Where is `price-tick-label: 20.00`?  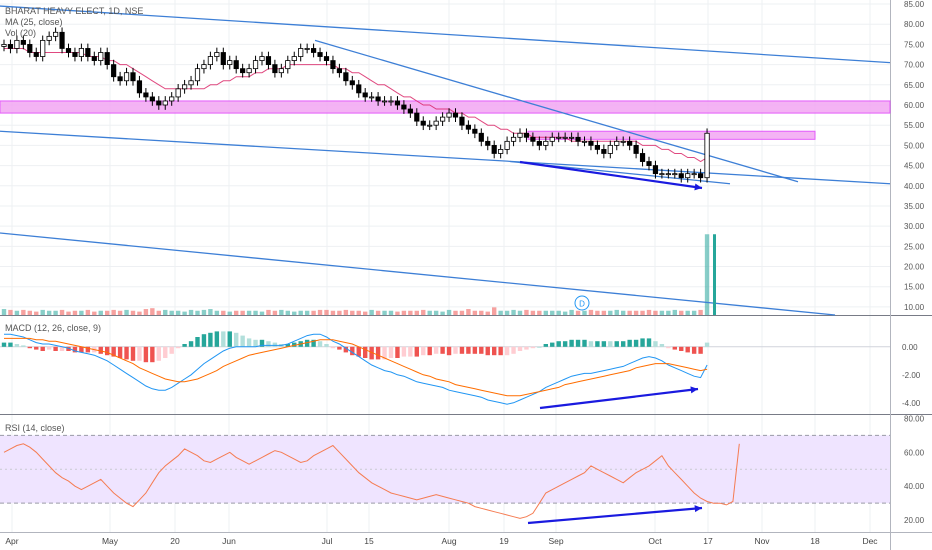
price-tick-label: 20.00 is located at coordinates (914, 267).